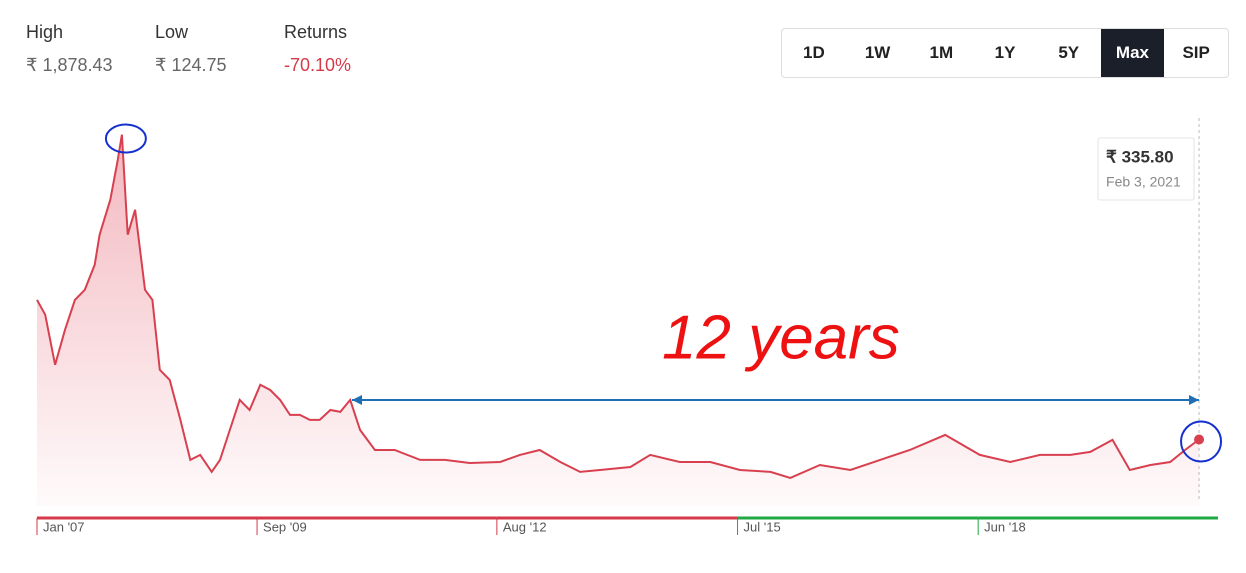 Image resolution: width=1246 pixels, height=573 pixels. What do you see at coordinates (525, 526) in the screenshot?
I see `x-tick-label: Aug '12` at bounding box center [525, 526].